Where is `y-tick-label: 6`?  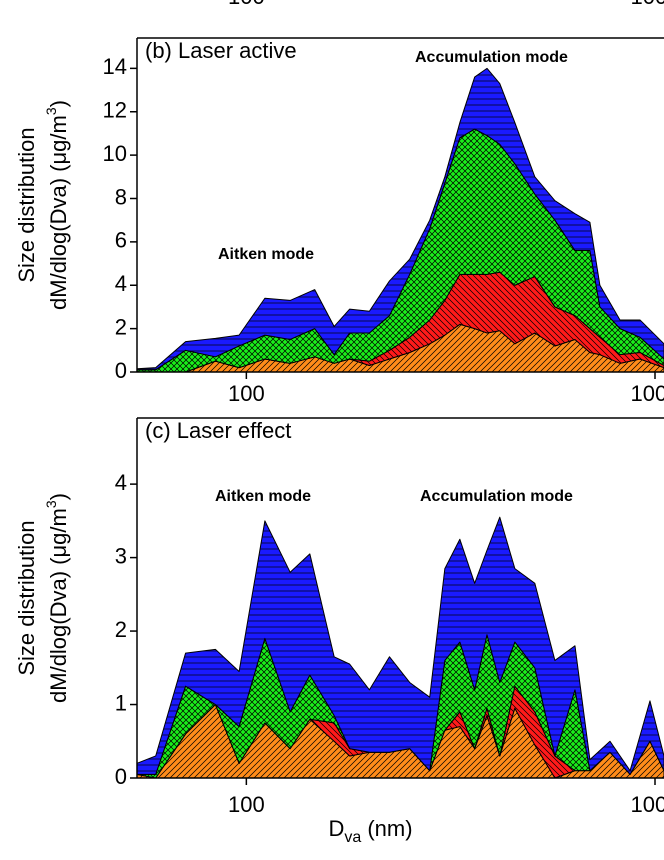 y-tick-label: 6 is located at coordinates (121, 240).